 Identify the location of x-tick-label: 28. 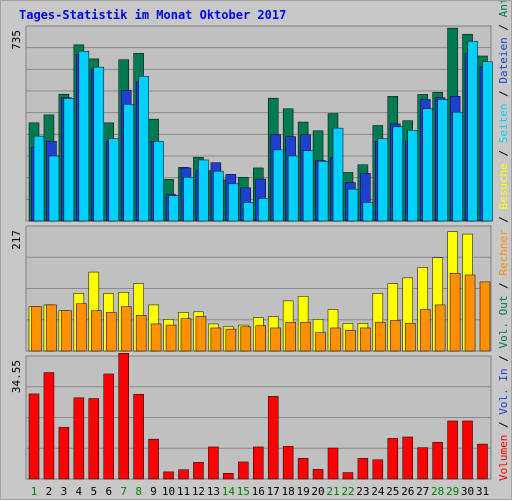
(437, 491).